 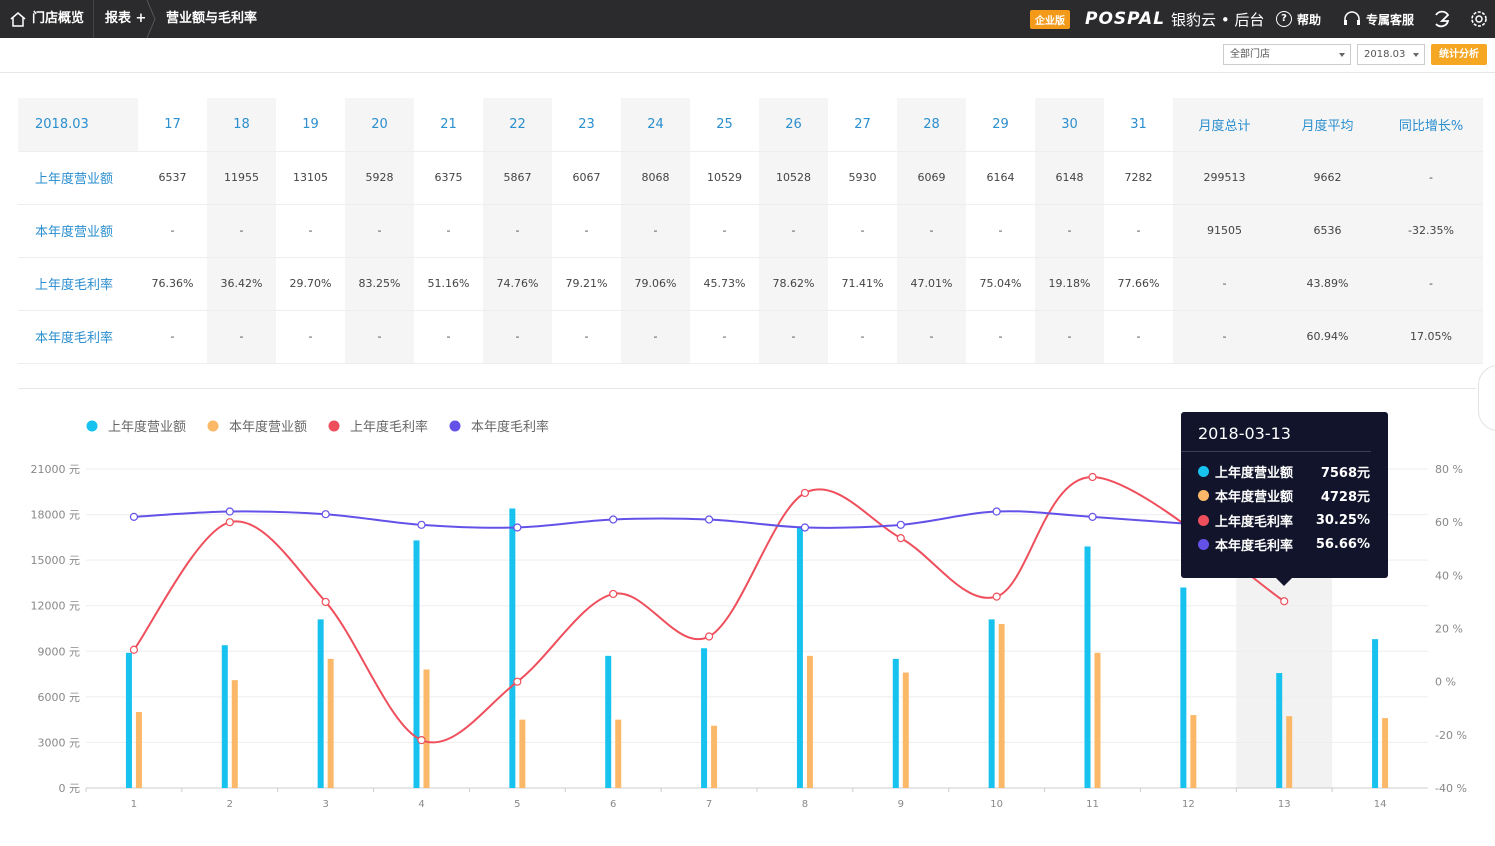 What do you see at coordinates (241, 125) in the screenshot?
I see `table-column-header: 18` at bounding box center [241, 125].